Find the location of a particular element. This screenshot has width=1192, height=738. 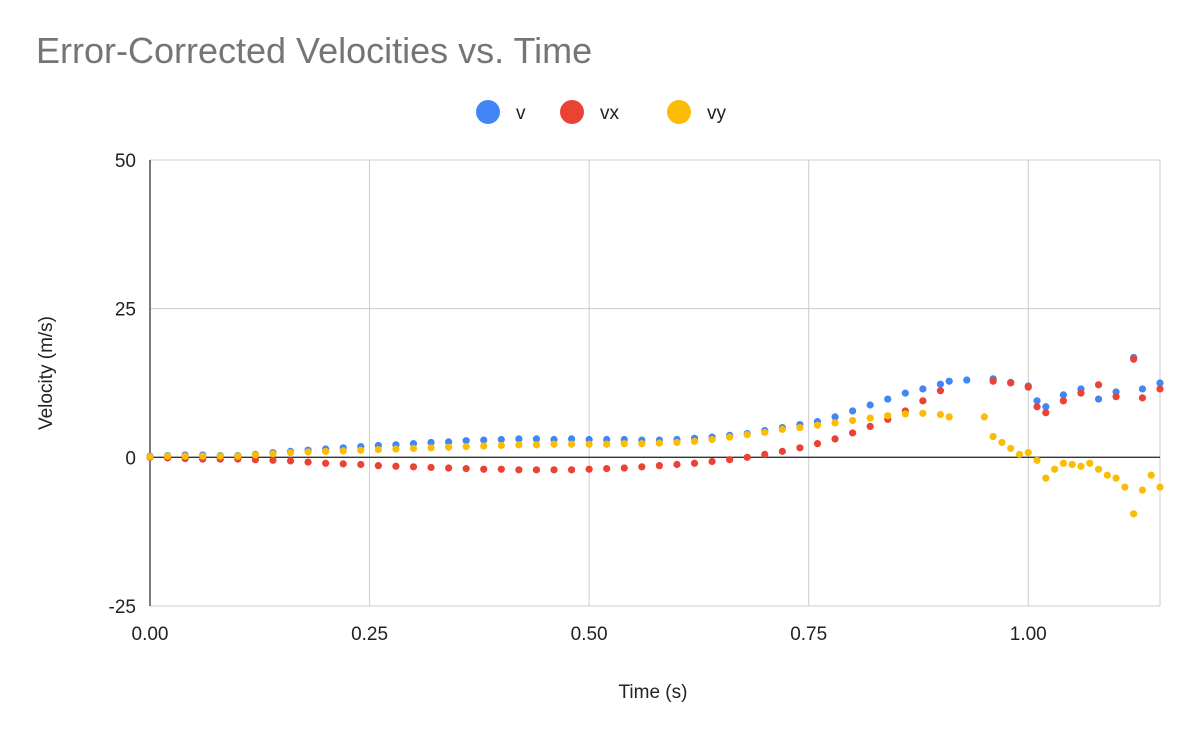

y-tick-label: 50 is located at coordinates (125, 161).